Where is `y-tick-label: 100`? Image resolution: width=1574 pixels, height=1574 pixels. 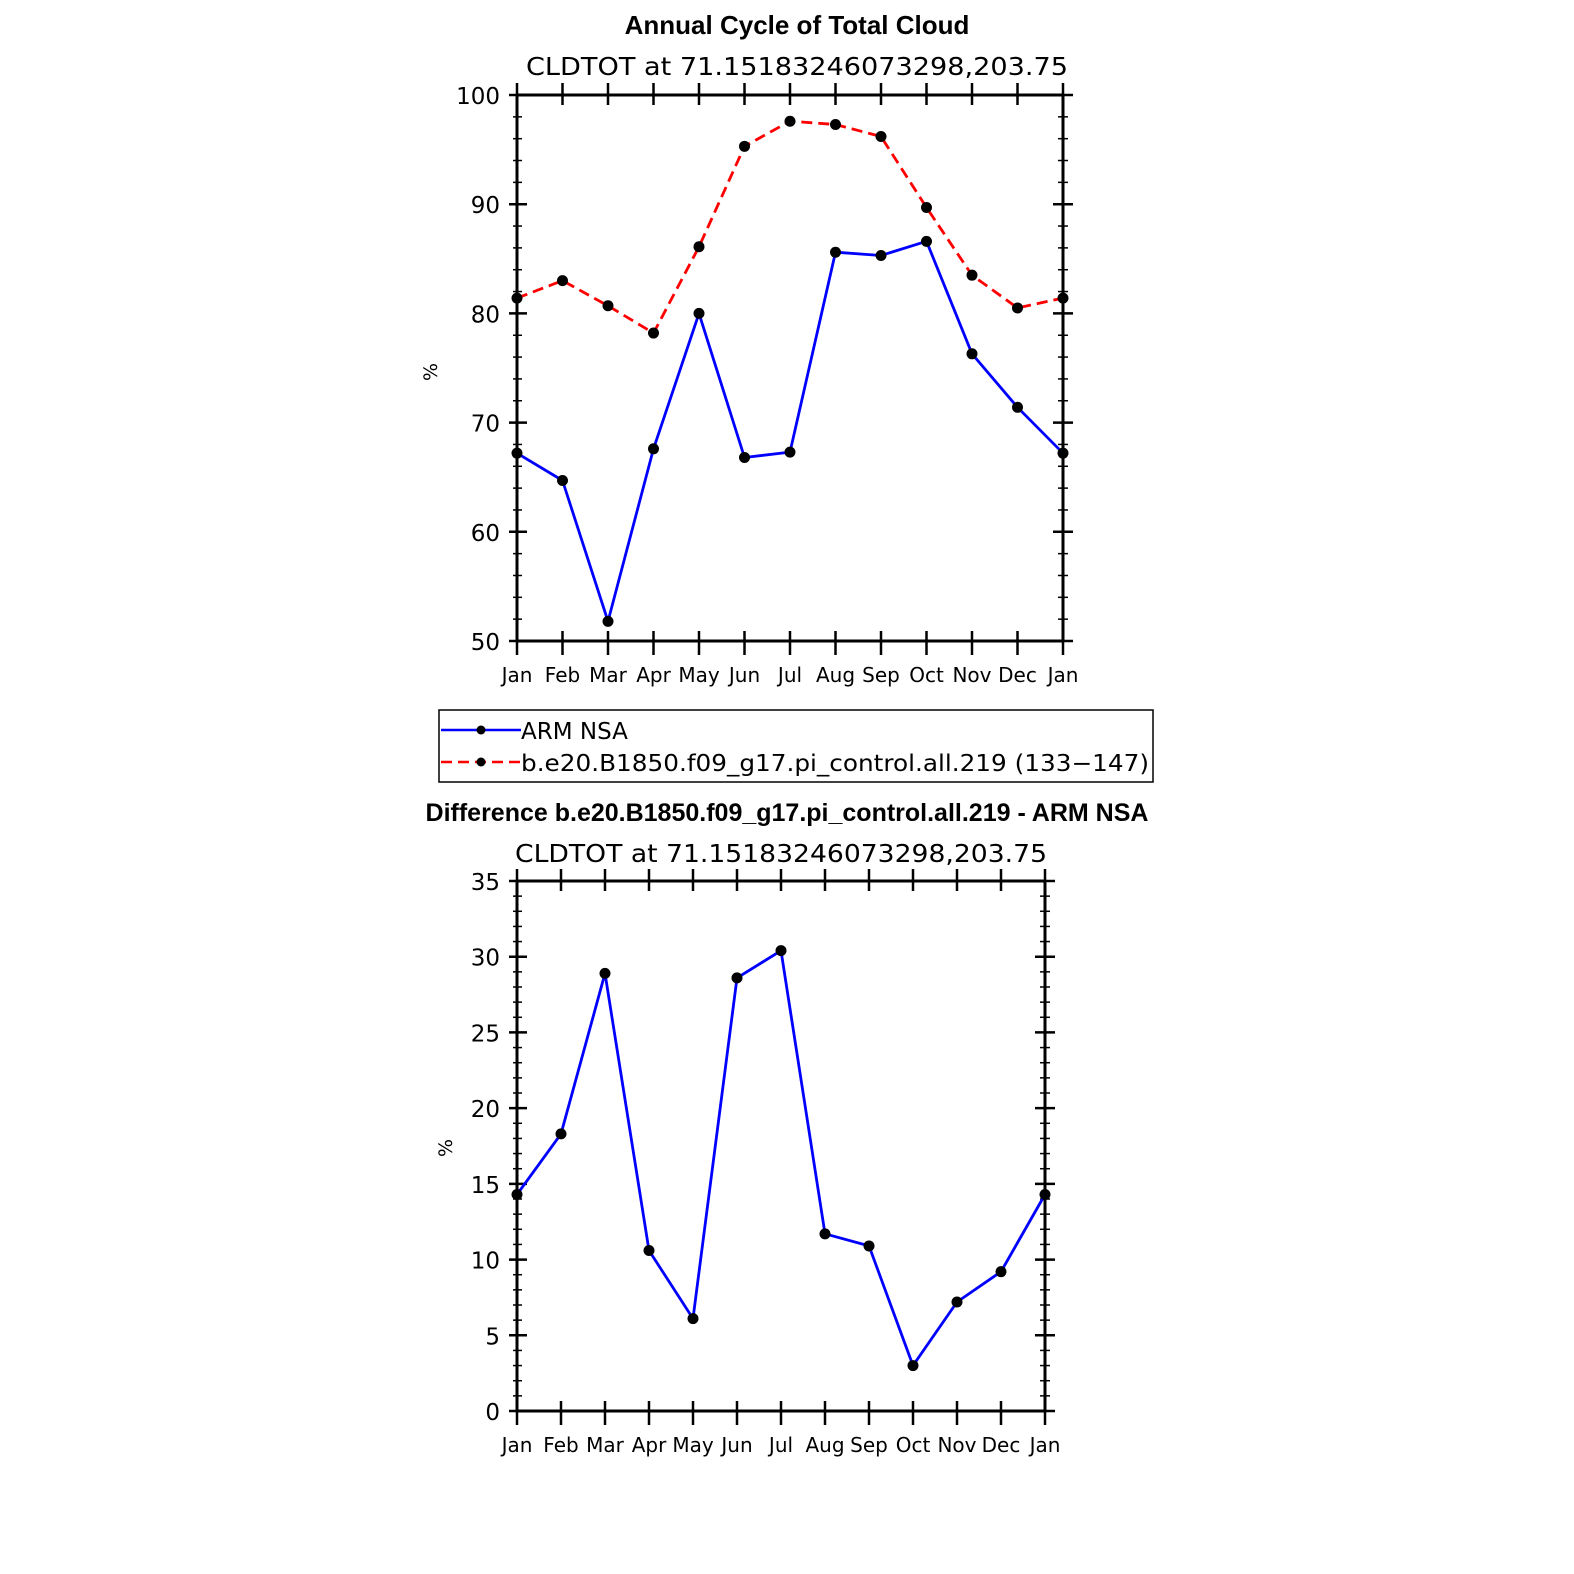
y-tick-label: 100 is located at coordinates (478, 97).